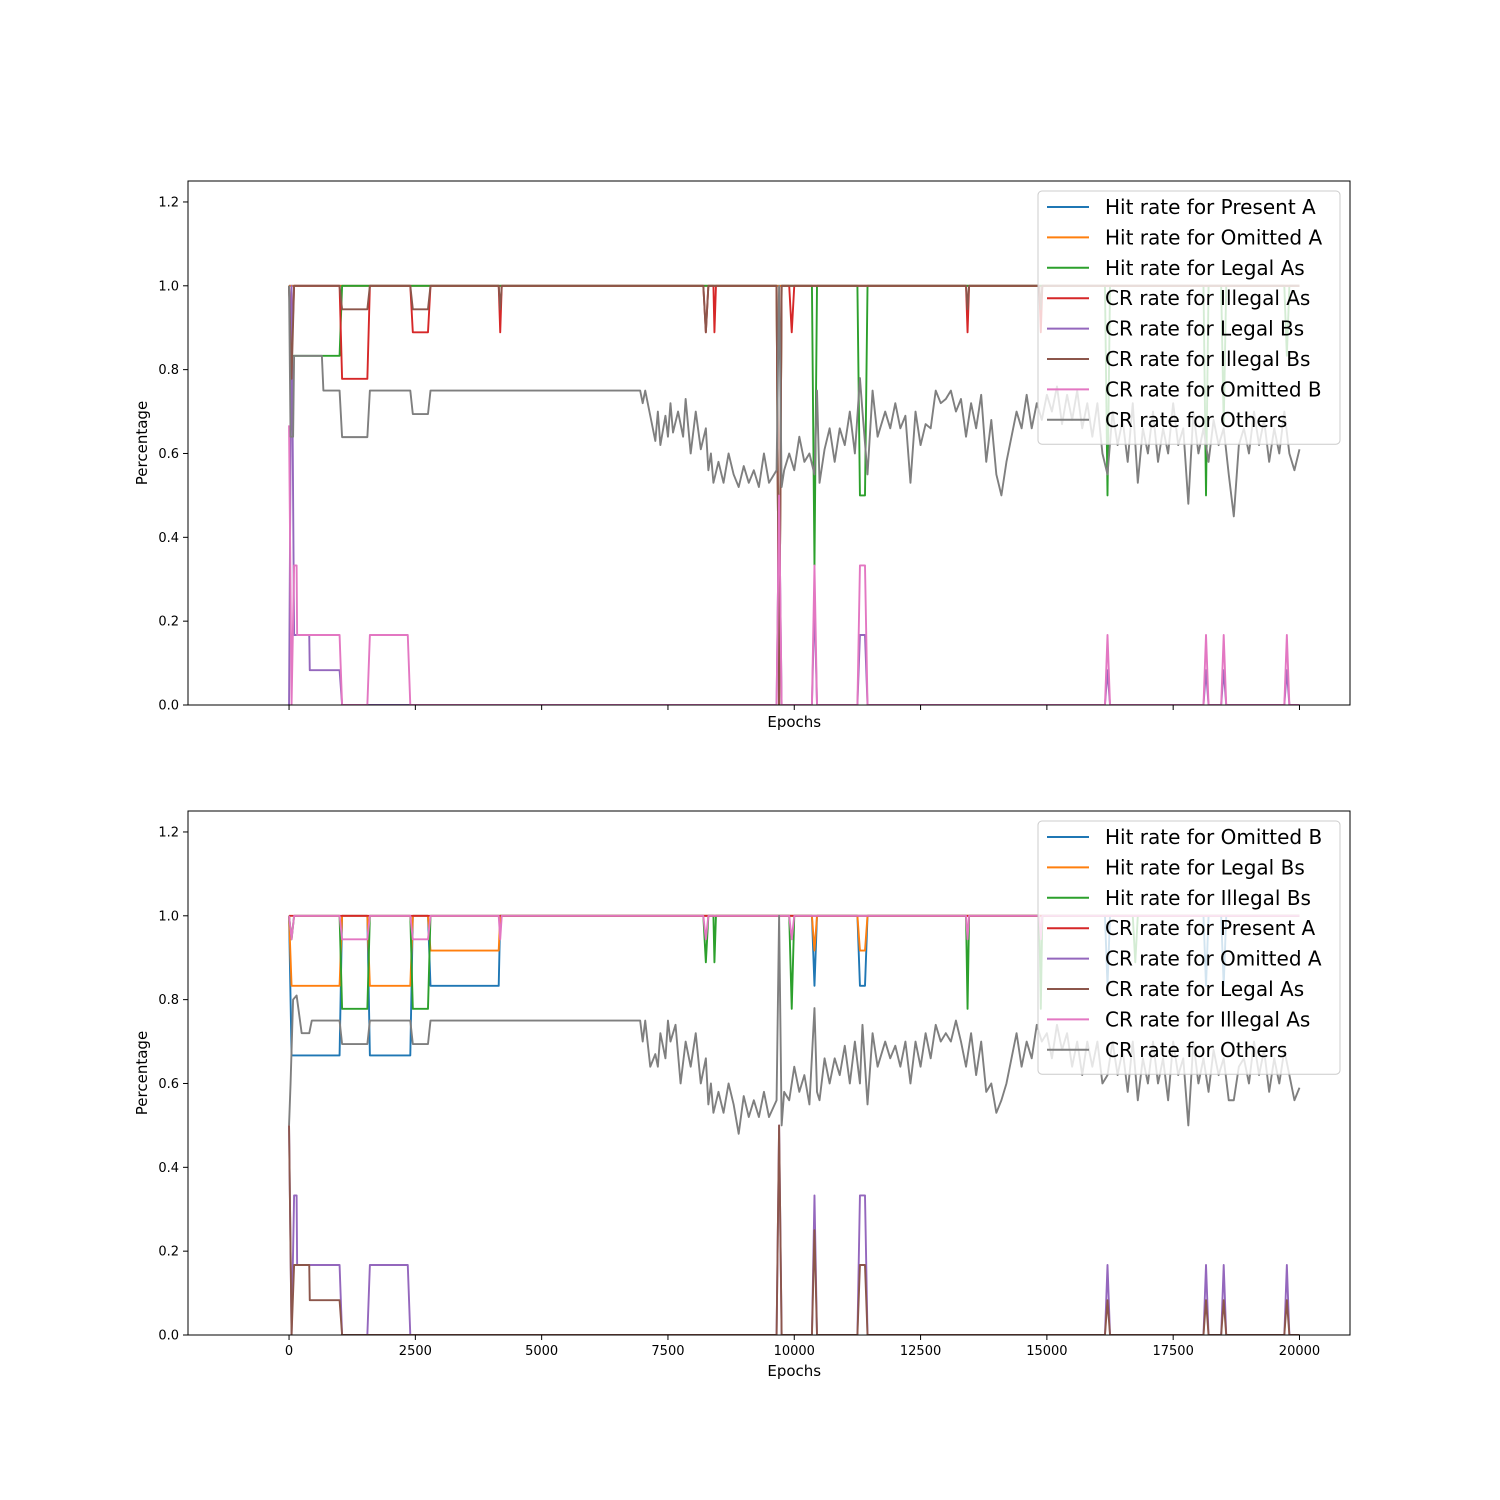 The image size is (1500, 1500). Describe the element at coordinates (1205, 867) in the screenshot. I see `legend-label: Hit rate for Legal Bs` at that location.